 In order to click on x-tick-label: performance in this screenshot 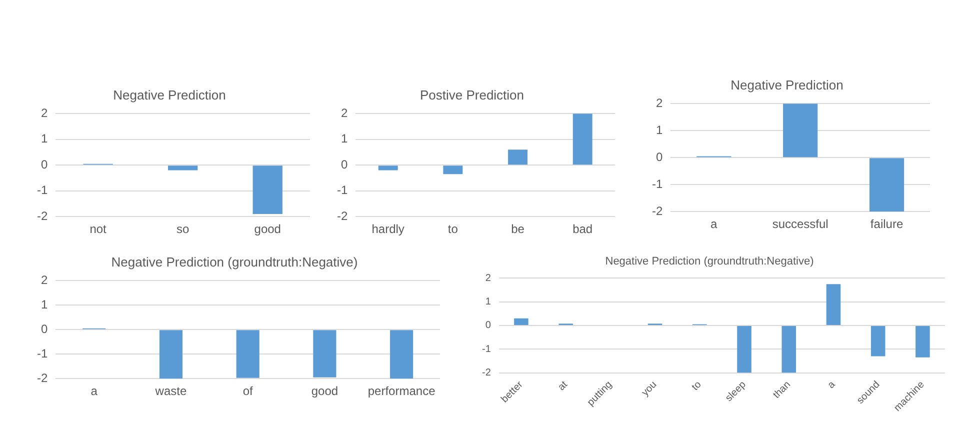, I will do `click(402, 391)`.